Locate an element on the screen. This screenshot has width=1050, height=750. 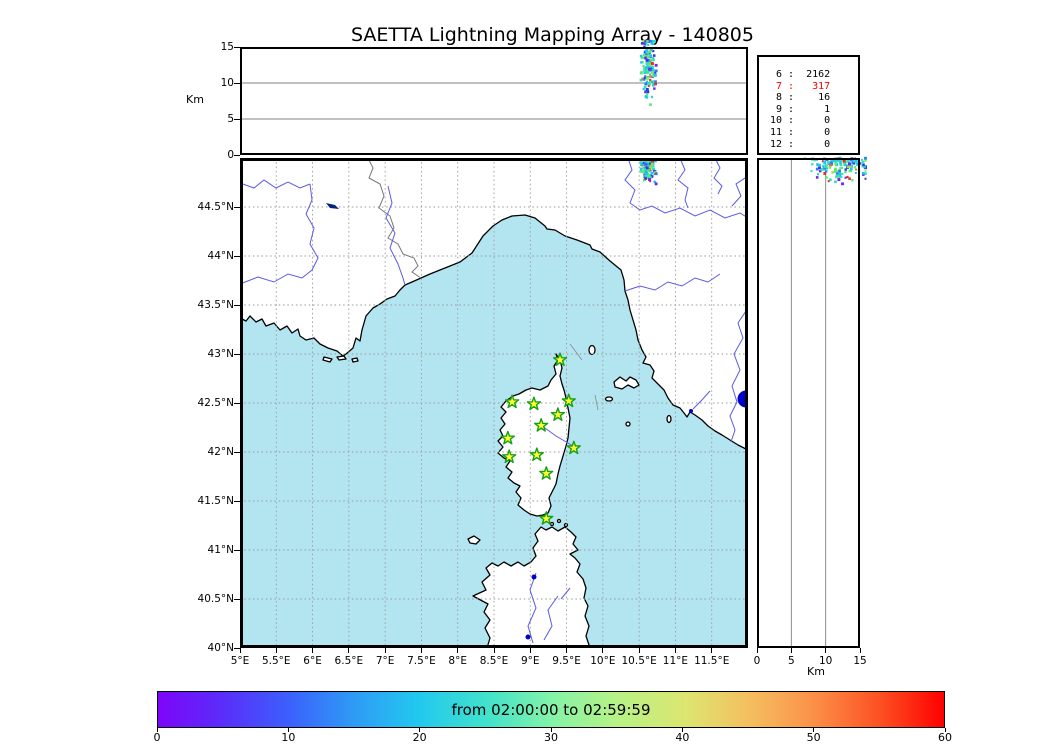
stats-row: 7 : 317 is located at coordinates (800, 86).